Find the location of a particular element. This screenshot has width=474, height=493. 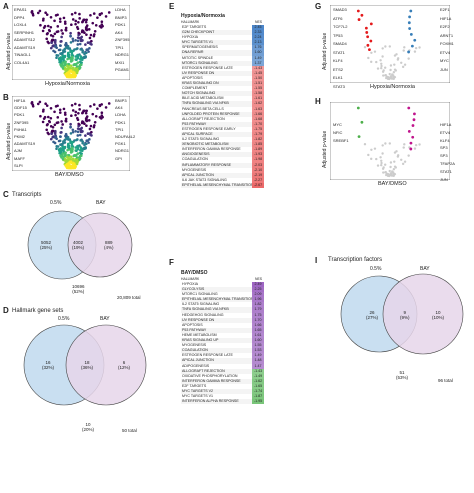

table-row: MITOTIC SPINDLE 1.49 is located at coordinates (222, 58).